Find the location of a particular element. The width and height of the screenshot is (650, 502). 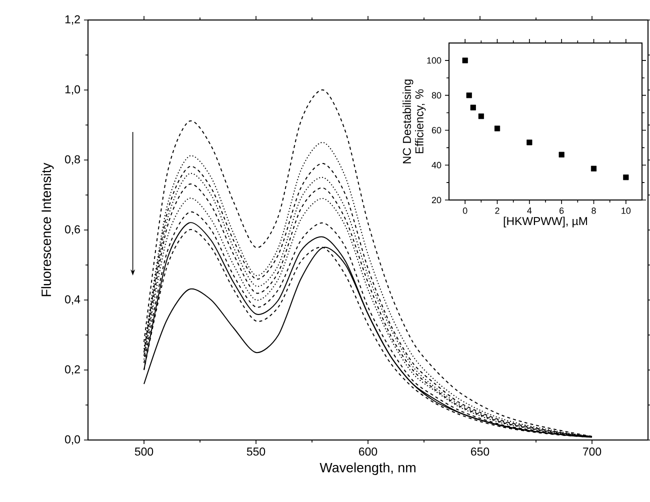

y-axis-title: NC Destabilising Efficiency, % is located at coordinates (414, 122).